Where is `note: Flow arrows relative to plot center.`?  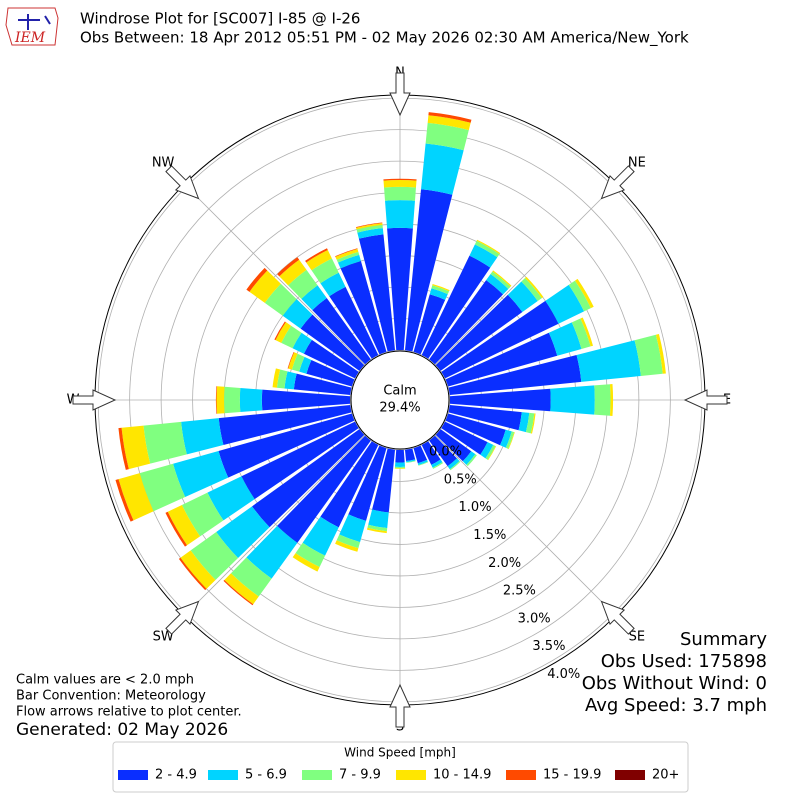 note: Flow arrows relative to plot center. is located at coordinates (129, 712).